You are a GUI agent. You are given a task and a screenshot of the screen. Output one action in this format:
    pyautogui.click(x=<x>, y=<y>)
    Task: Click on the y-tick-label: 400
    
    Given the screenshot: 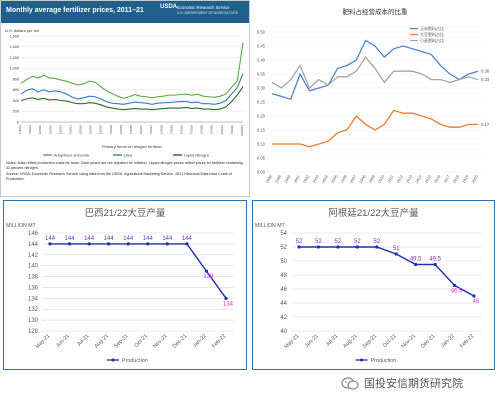 What is the action you would take?
    pyautogui.click(x=16, y=101)
    